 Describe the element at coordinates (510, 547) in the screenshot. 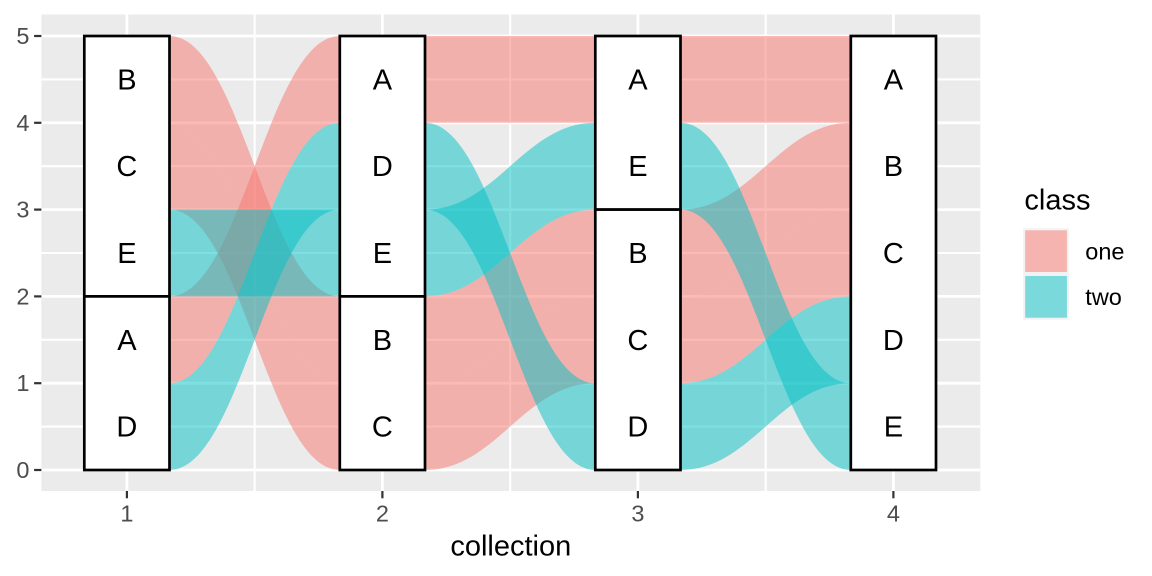

I see `svg-text: collection` at that location.